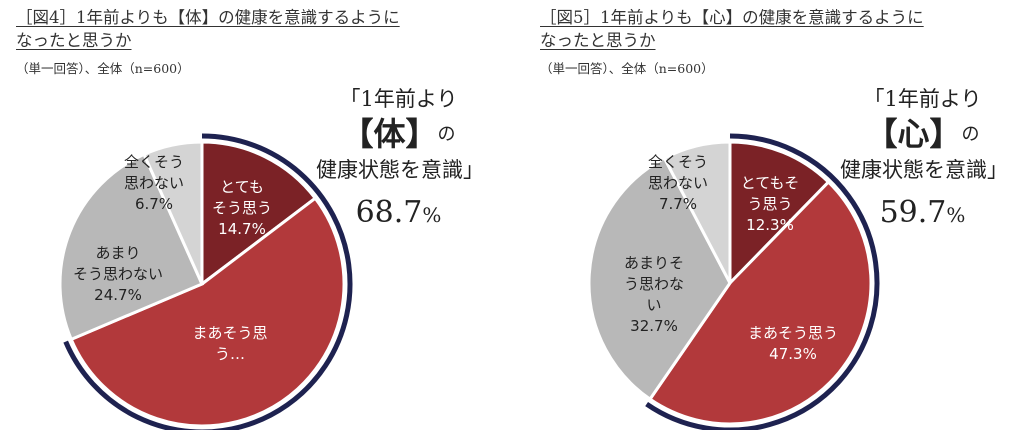 The width and height of the screenshot is (1025, 430). I want to click on callout-value: 68.7, so click(389, 212).